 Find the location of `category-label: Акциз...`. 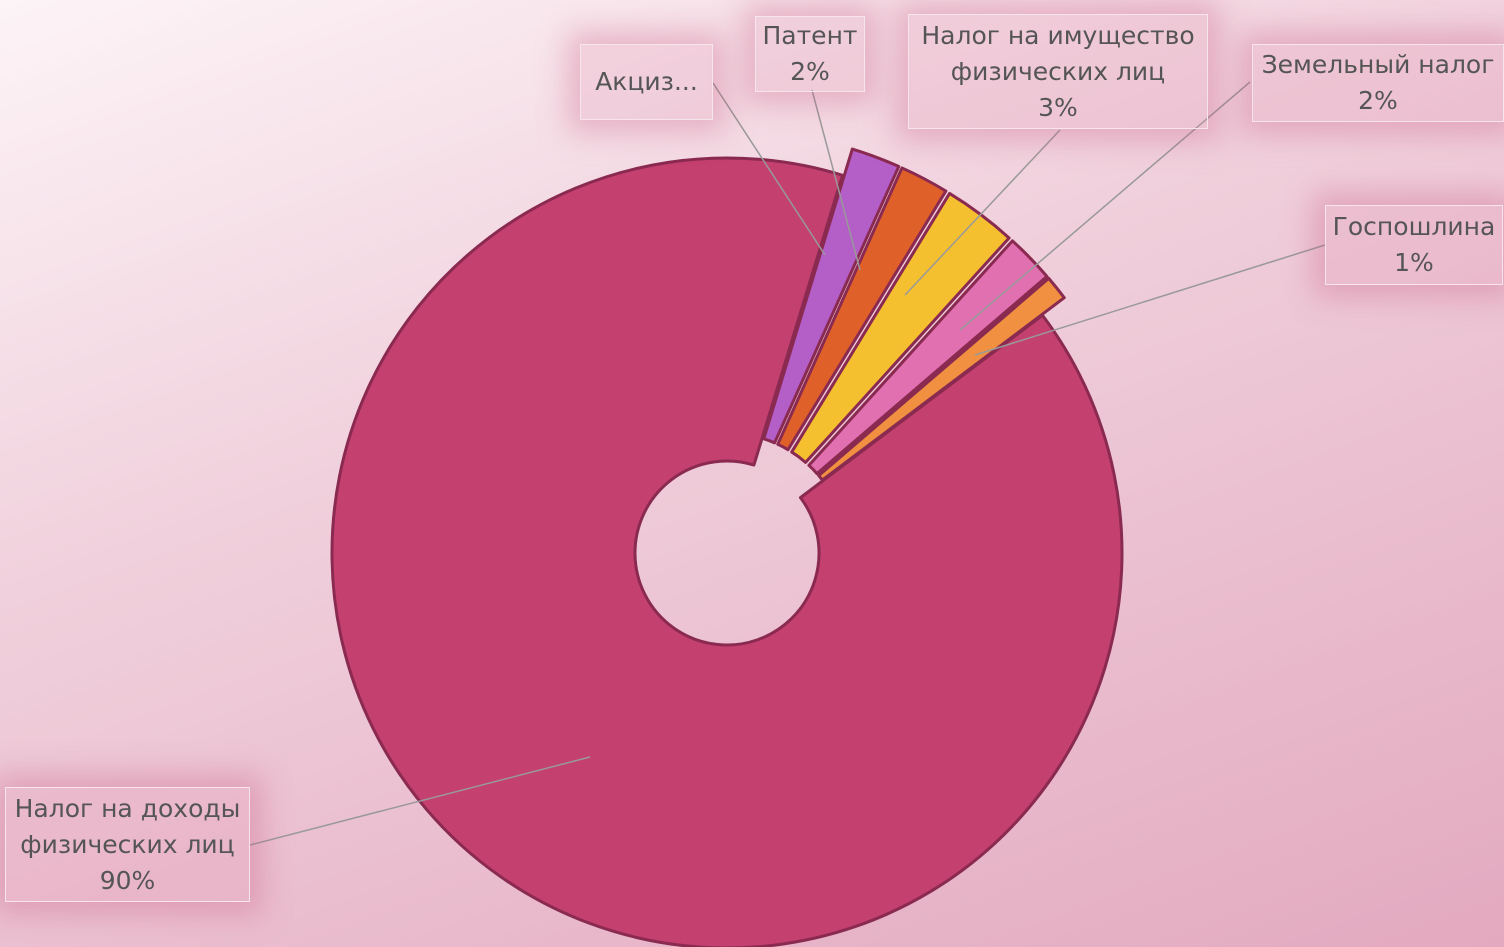

category-label: Акциз... is located at coordinates (646, 81).